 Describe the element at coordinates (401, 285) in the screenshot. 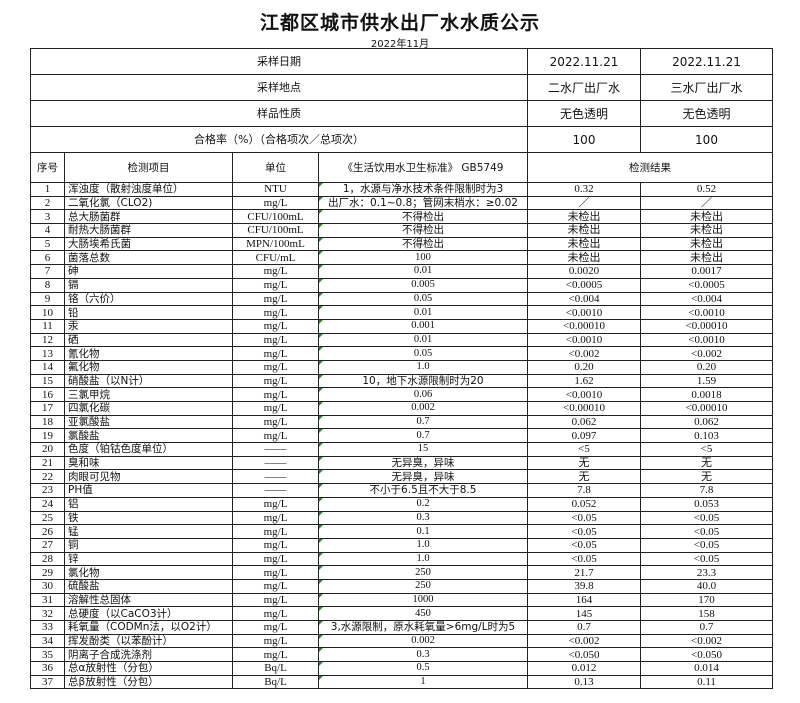

I see `table-row: 8 镉 mg/L 0.005 <0.0005 <0.0005` at that location.